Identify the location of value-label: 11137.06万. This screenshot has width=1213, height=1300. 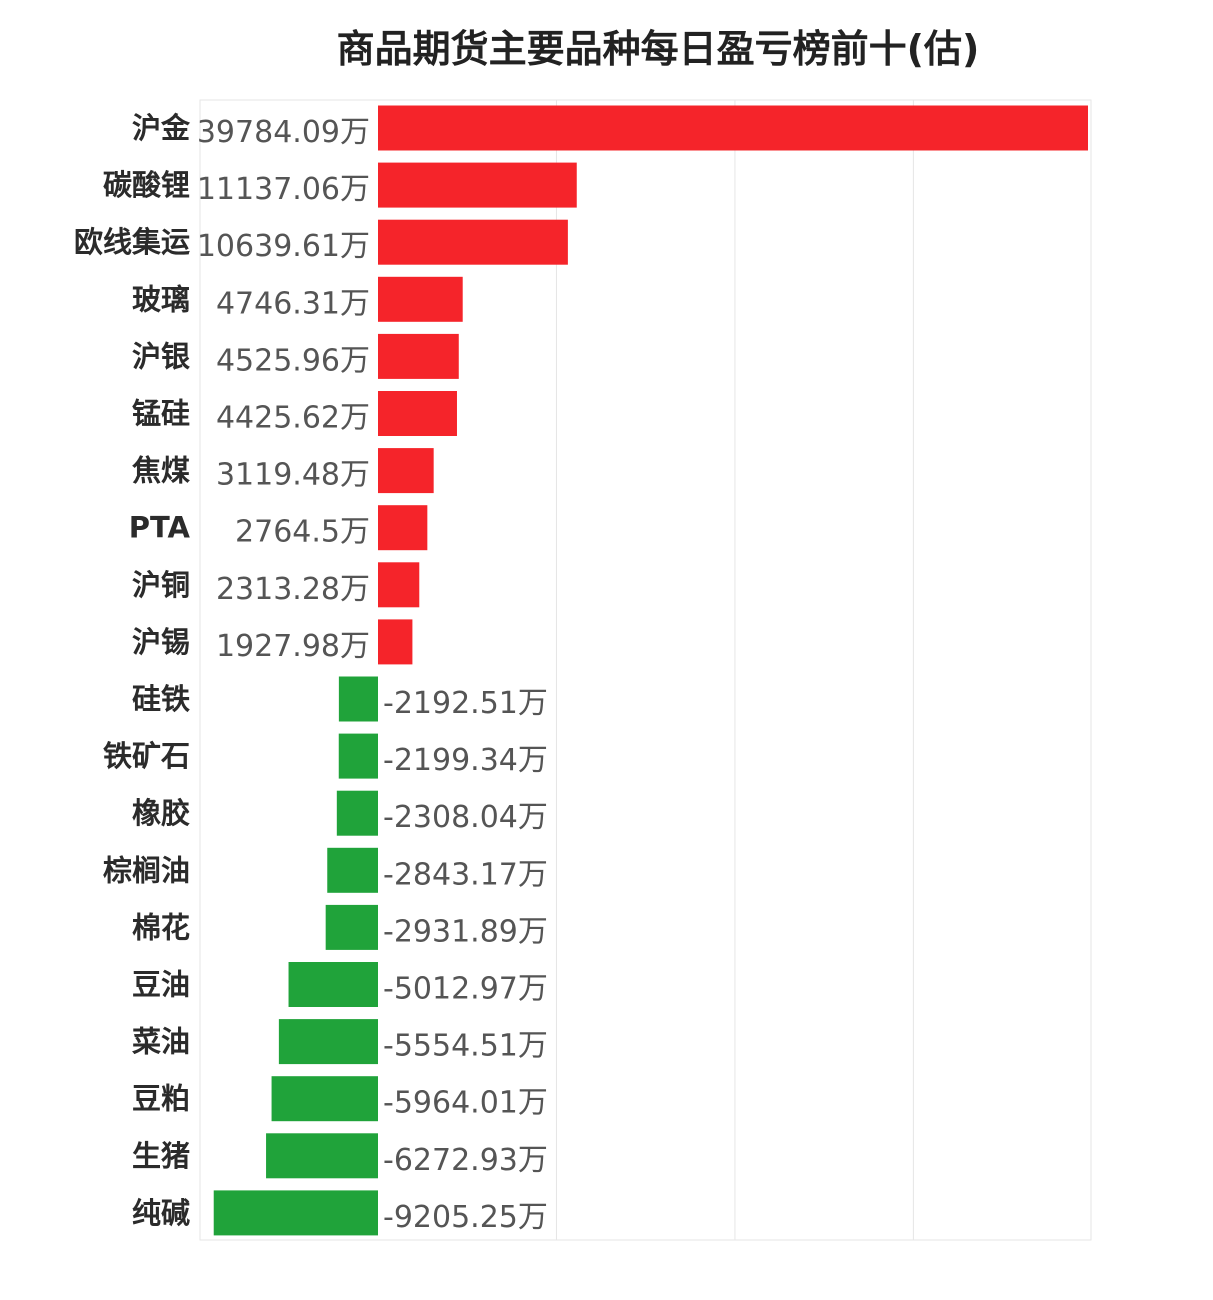
(283, 189).